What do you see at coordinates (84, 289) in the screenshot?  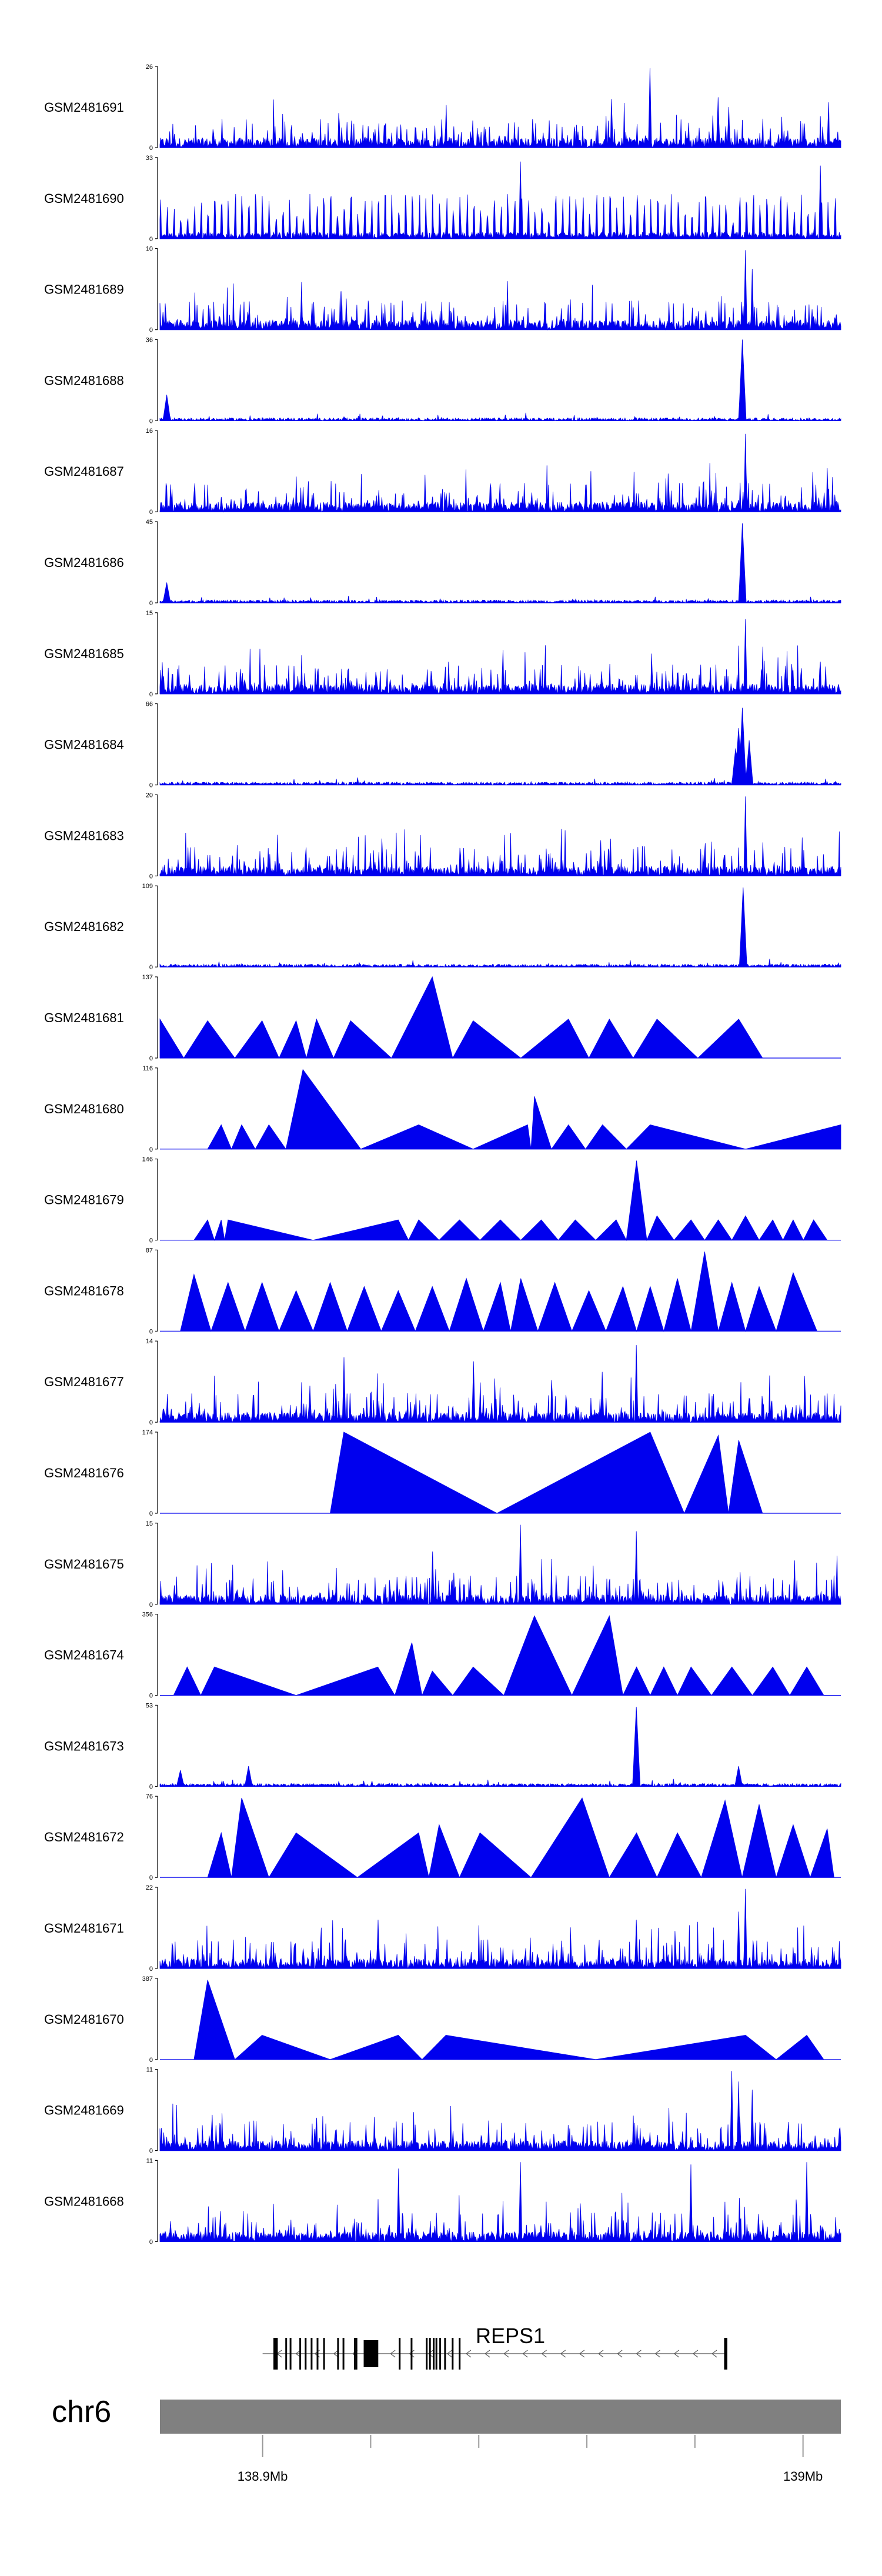 I see `track-label: GSM2481689` at bounding box center [84, 289].